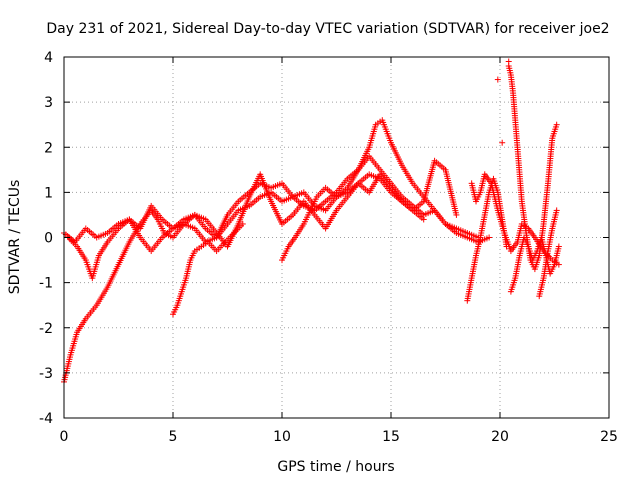  What do you see at coordinates (46, 329) in the screenshot?
I see `y-tick-label: -2` at bounding box center [46, 329].